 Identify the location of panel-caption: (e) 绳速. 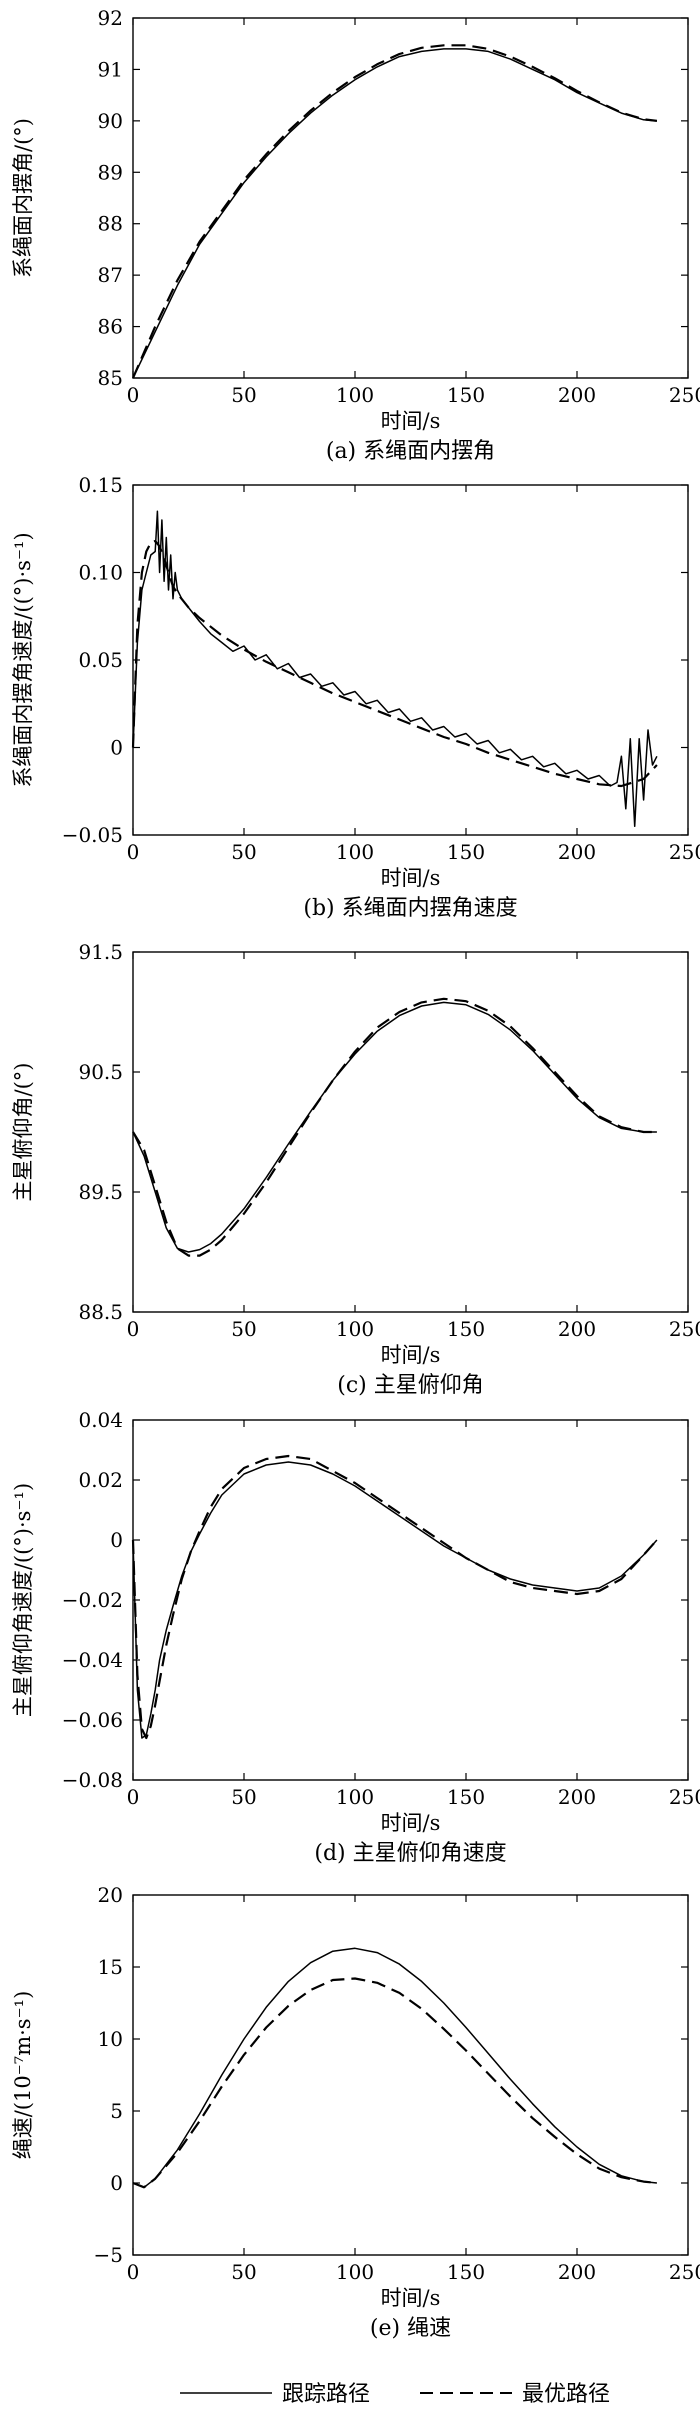
(410, 2328).